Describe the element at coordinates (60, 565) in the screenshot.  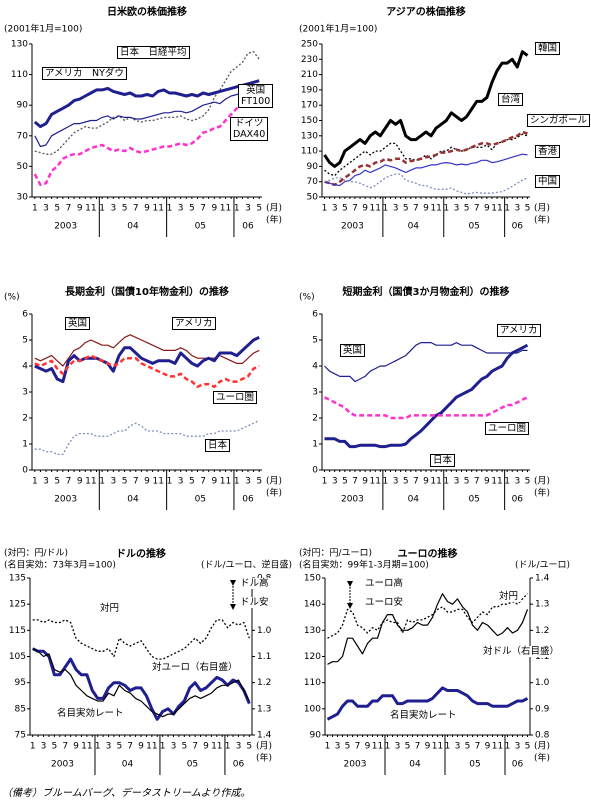
I see `y-axis-label: (名目実効：73年3月=100)` at that location.